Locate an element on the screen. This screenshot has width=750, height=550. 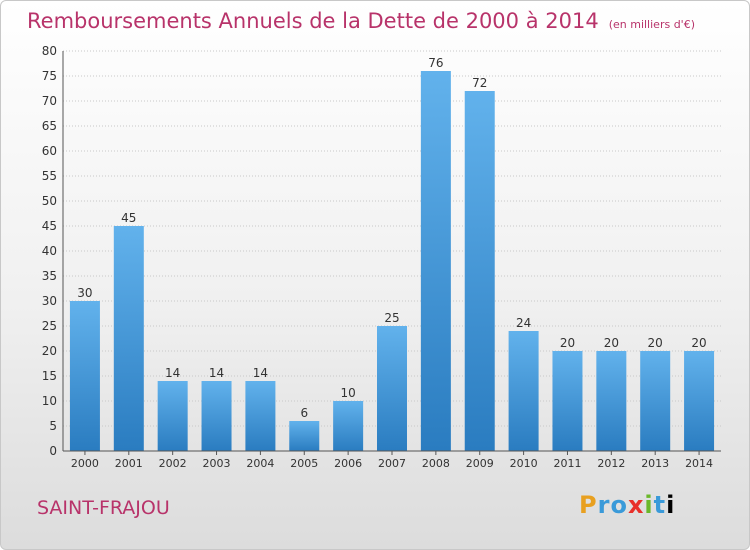
data-label-2014: 20 is located at coordinates (698, 343).